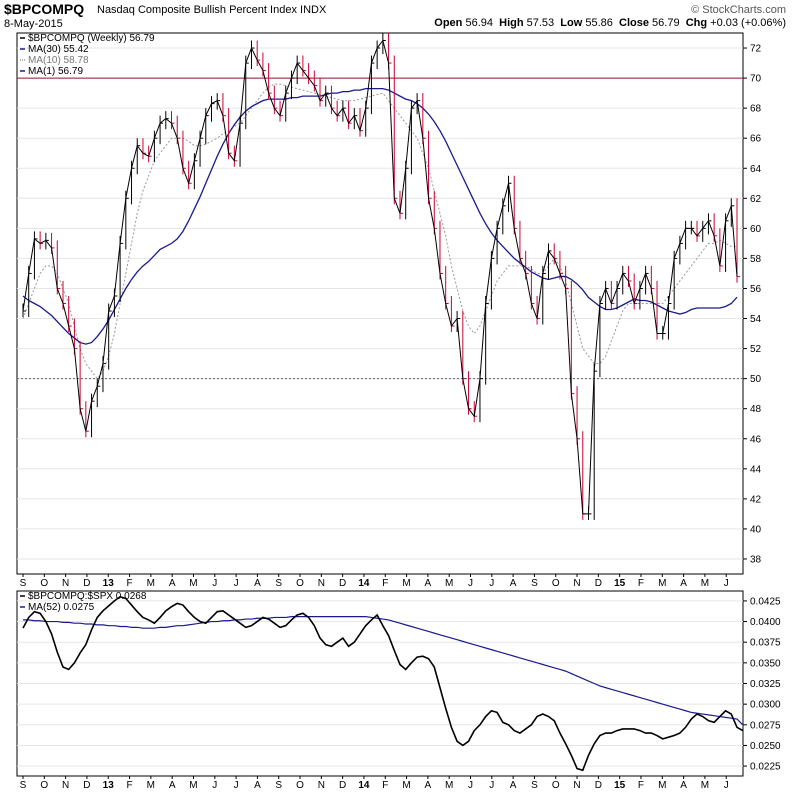  What do you see at coordinates (383, 671) in the screenshot?
I see `ratio-ma52-line` at bounding box center [383, 671].